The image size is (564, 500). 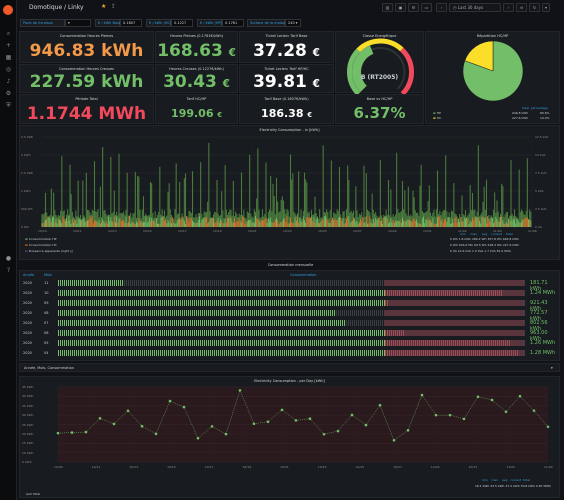 What do you see at coordinates (8, 105) in the screenshot?
I see `server-admin-icon: ⛨` at bounding box center [8, 105].